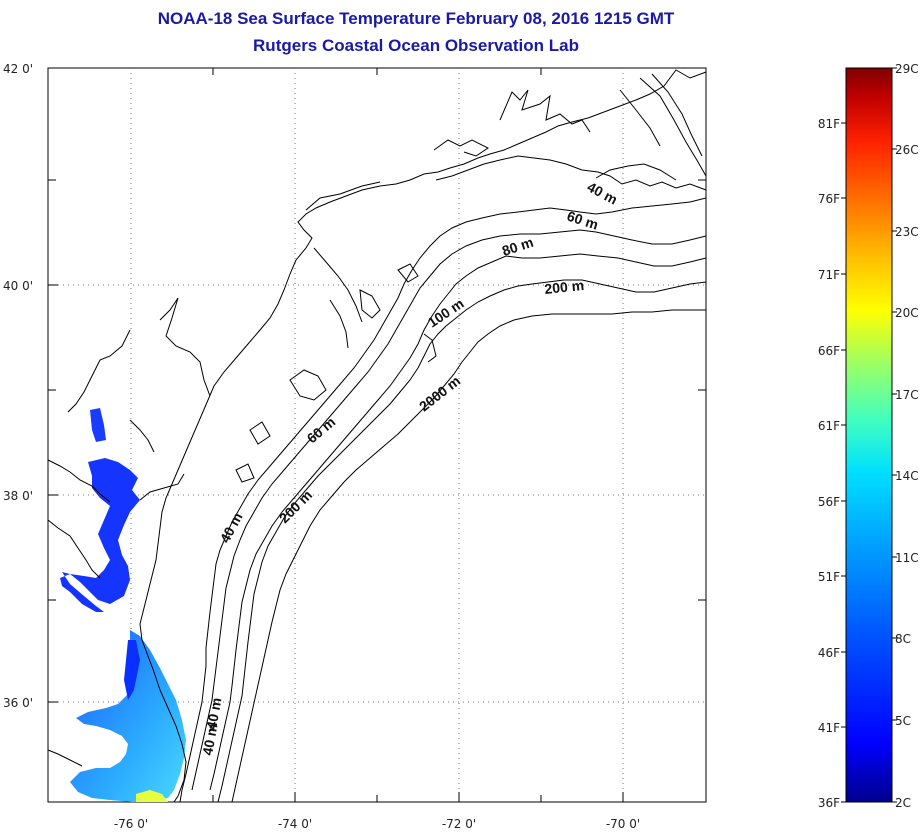  What do you see at coordinates (213, 713) in the screenshot?
I see `contour-label-40m-south-1: 40 m` at bounding box center [213, 713].